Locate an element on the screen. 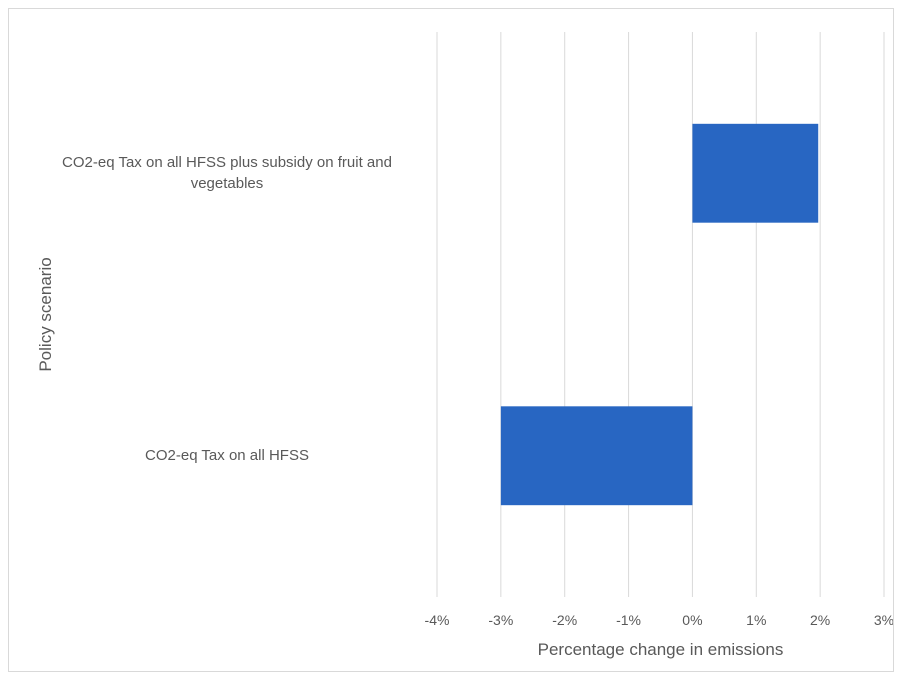  x-axis-title: Percentage change in emissions is located at coordinates (661, 649).